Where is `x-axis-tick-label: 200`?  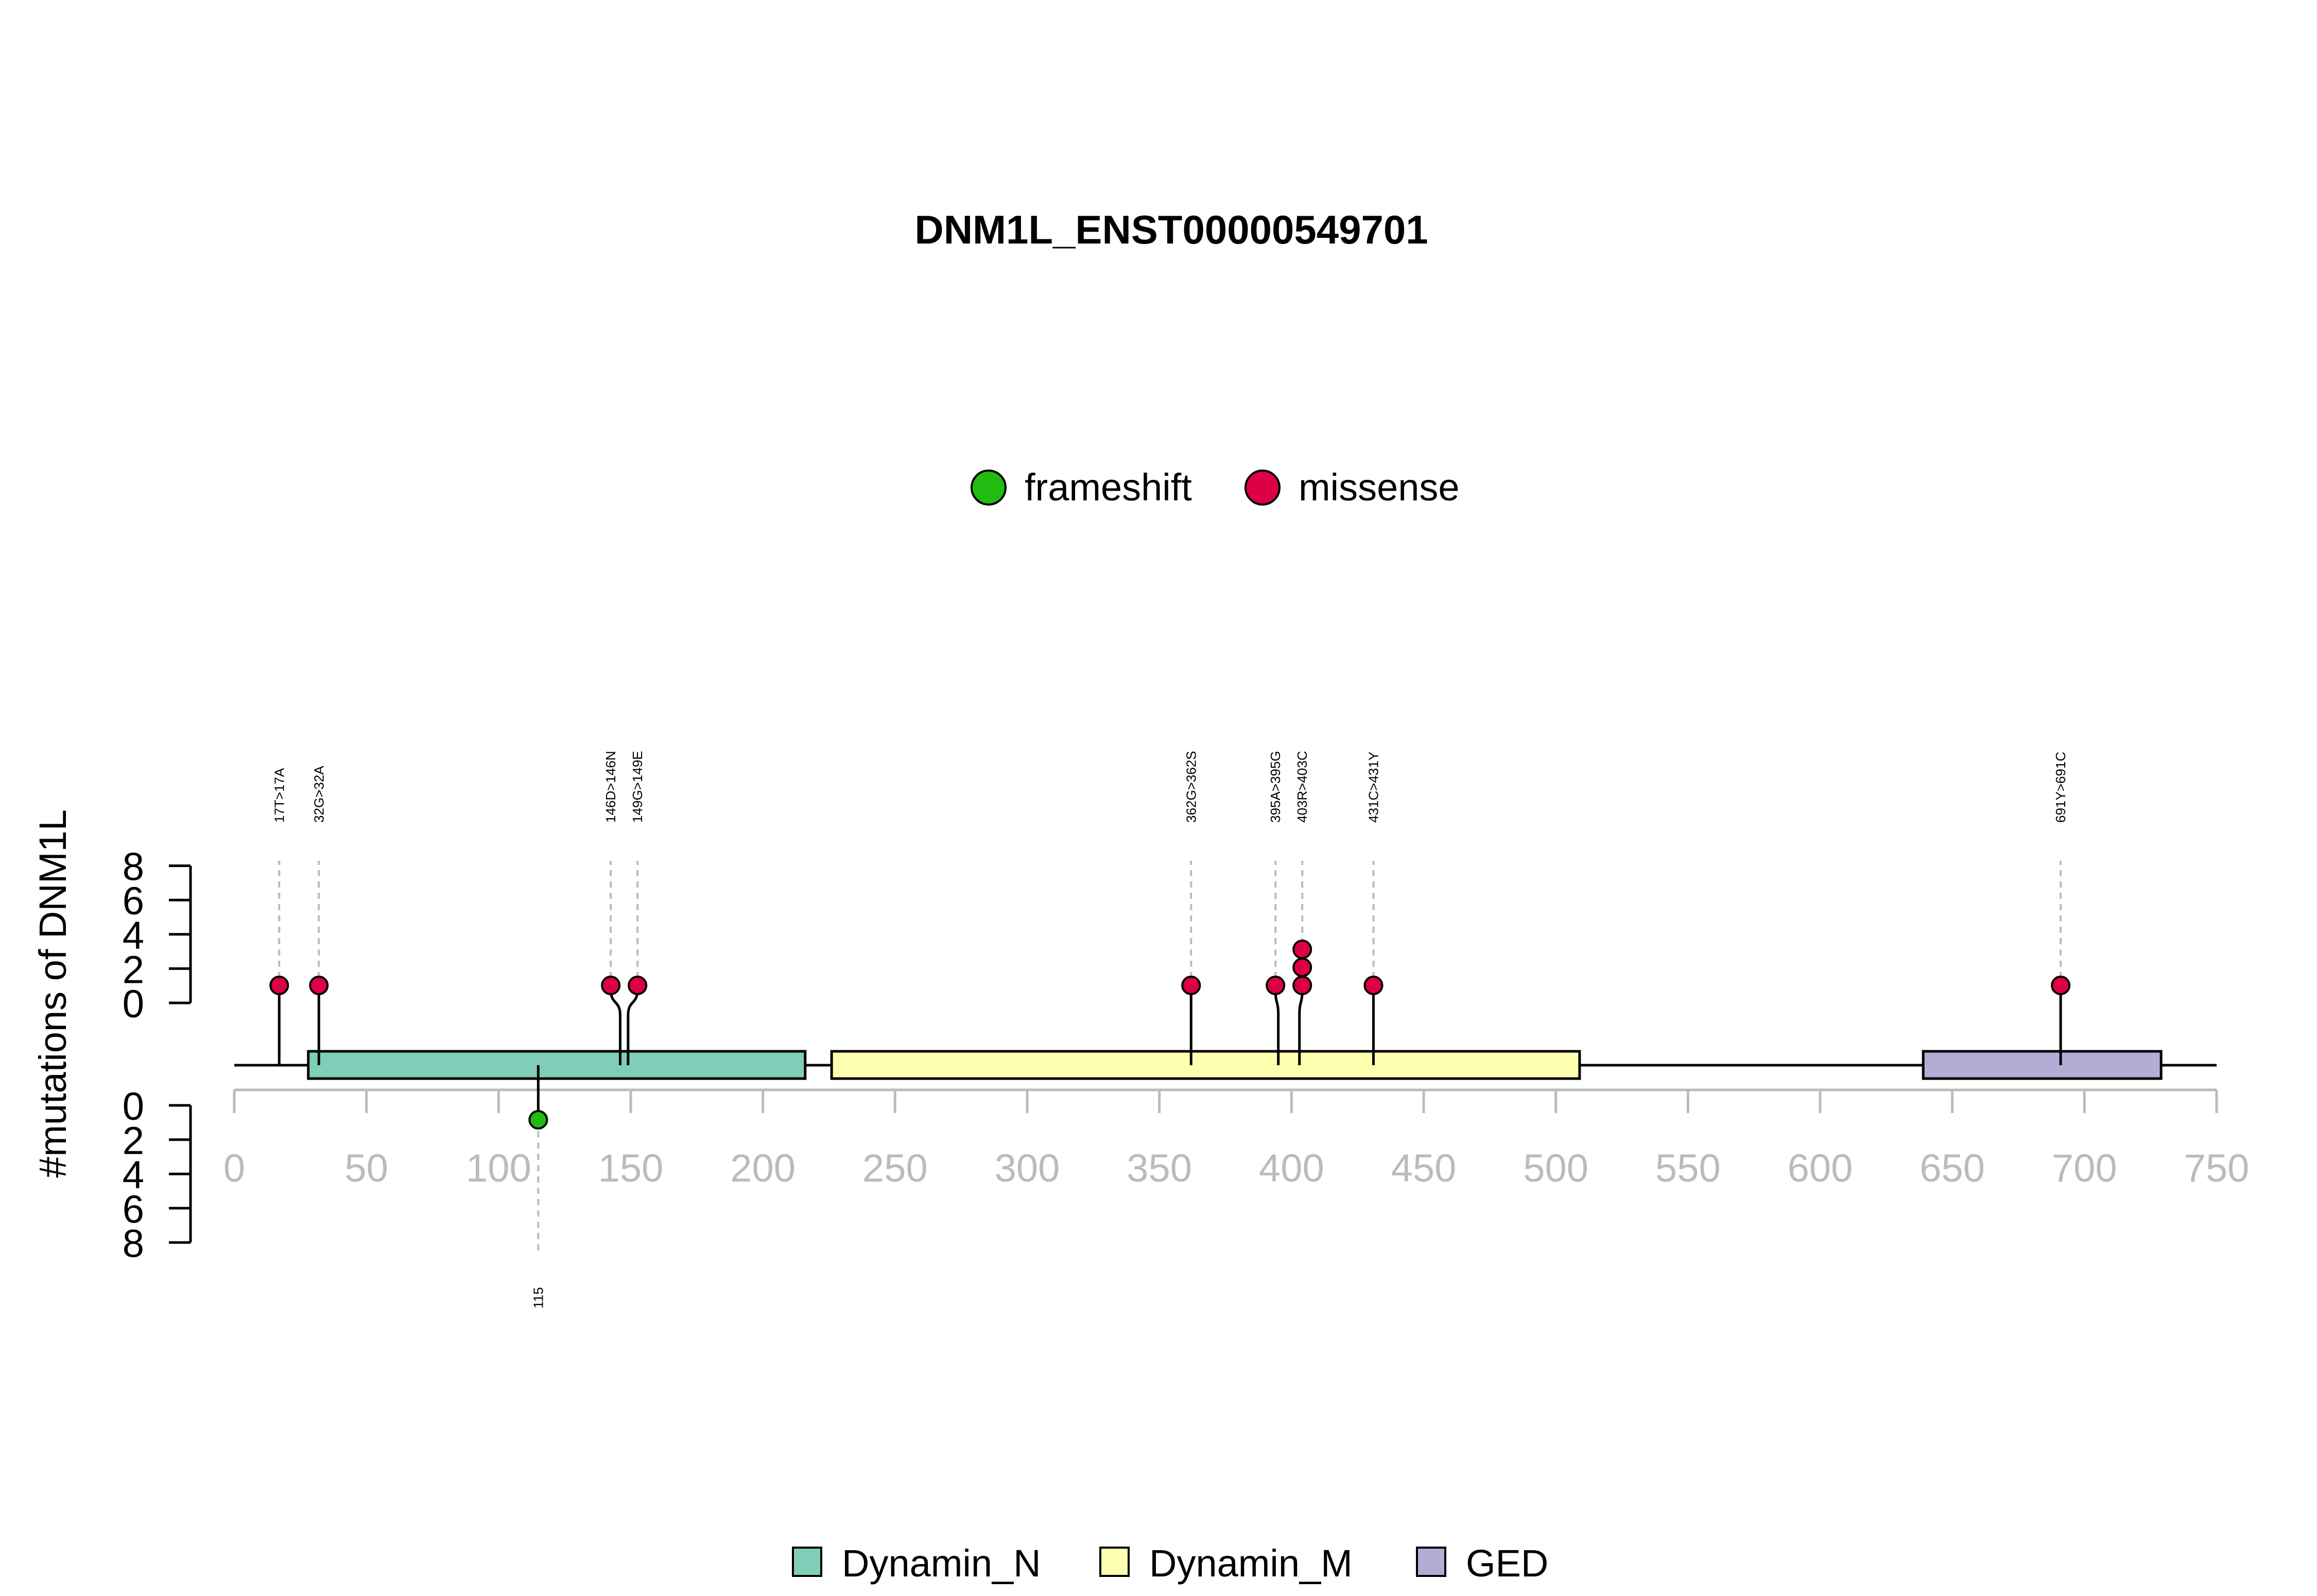 x-axis-tick-label: 200 is located at coordinates (763, 1168).